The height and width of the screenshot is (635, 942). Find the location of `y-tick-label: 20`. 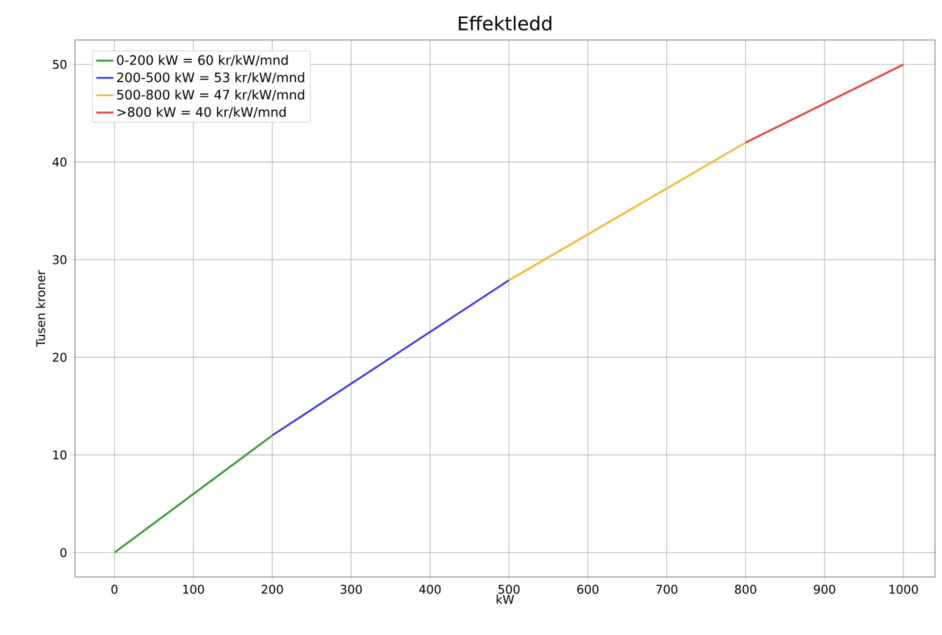

y-tick-label: 20 is located at coordinates (59, 357).